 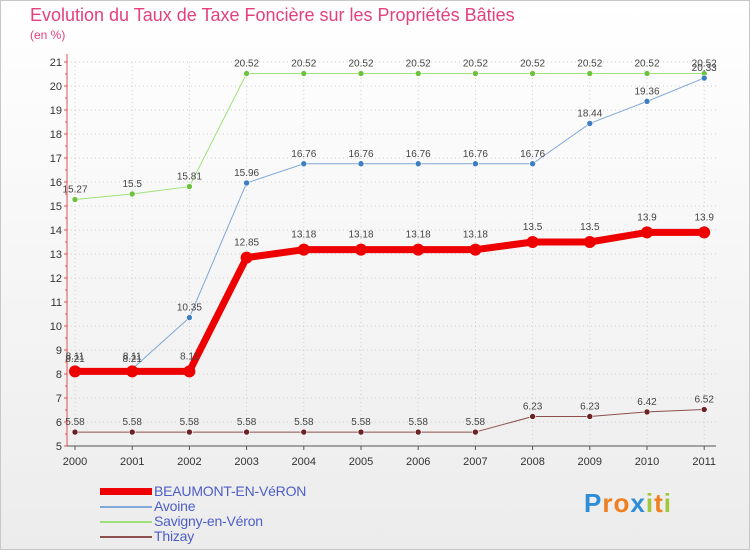 What do you see at coordinates (608, 503) in the screenshot?
I see `logo-letter: r` at bounding box center [608, 503].